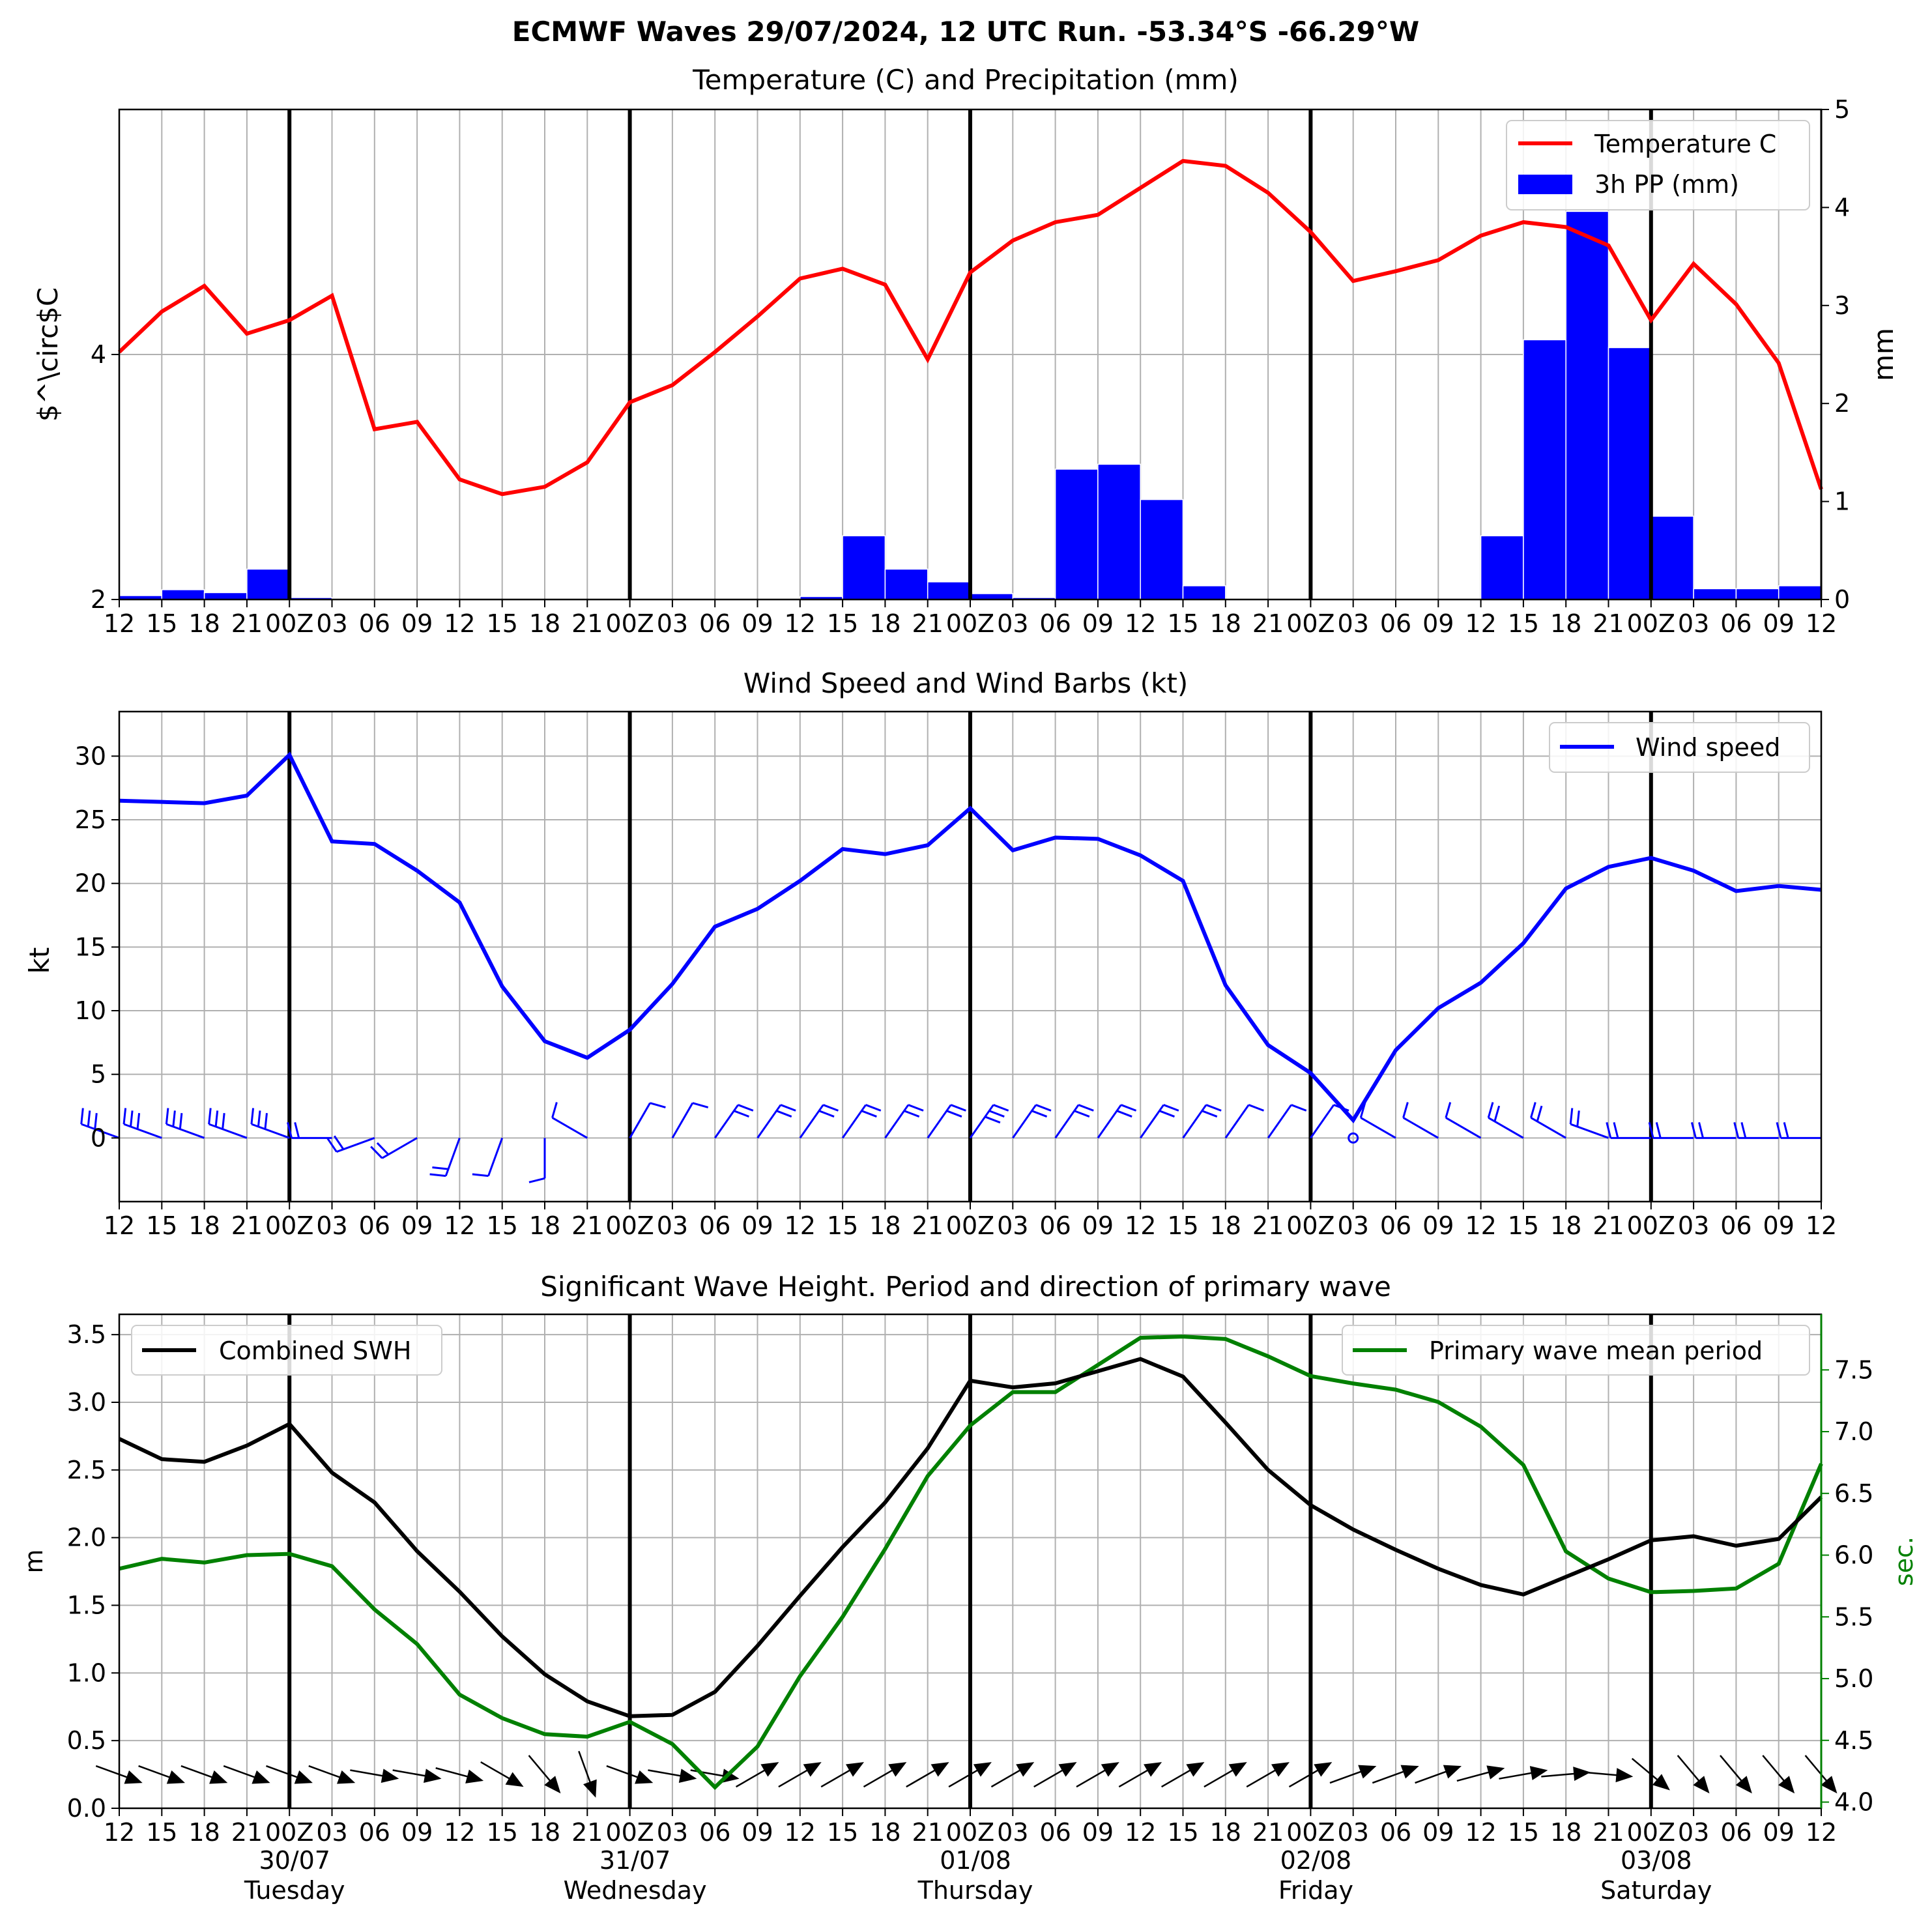 The height and width of the screenshot is (1921, 1932). What do you see at coordinates (1842, 207) in the screenshot?
I see `y2-tick-label: 4` at bounding box center [1842, 207].